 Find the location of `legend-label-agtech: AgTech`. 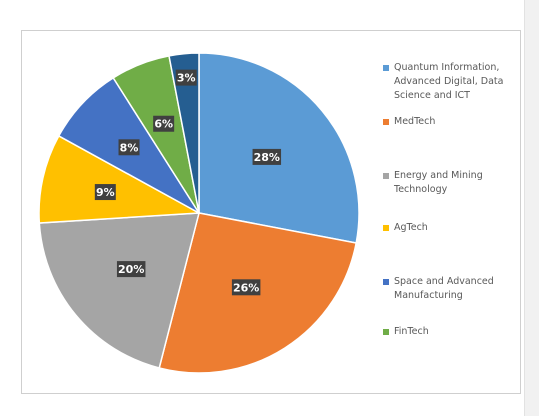

legend-label-agtech: AgTech is located at coordinates (411, 227).